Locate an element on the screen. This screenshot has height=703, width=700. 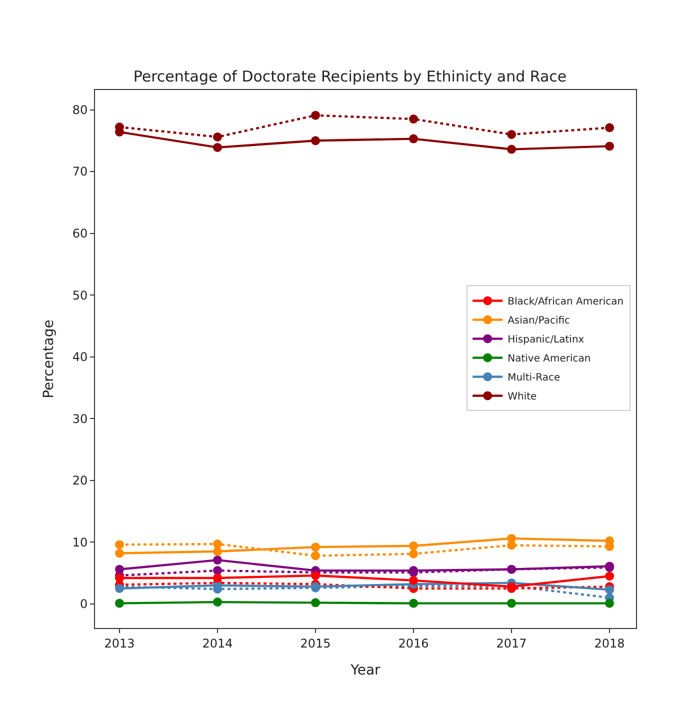
x-tick-label: 2015 is located at coordinates (315, 643).